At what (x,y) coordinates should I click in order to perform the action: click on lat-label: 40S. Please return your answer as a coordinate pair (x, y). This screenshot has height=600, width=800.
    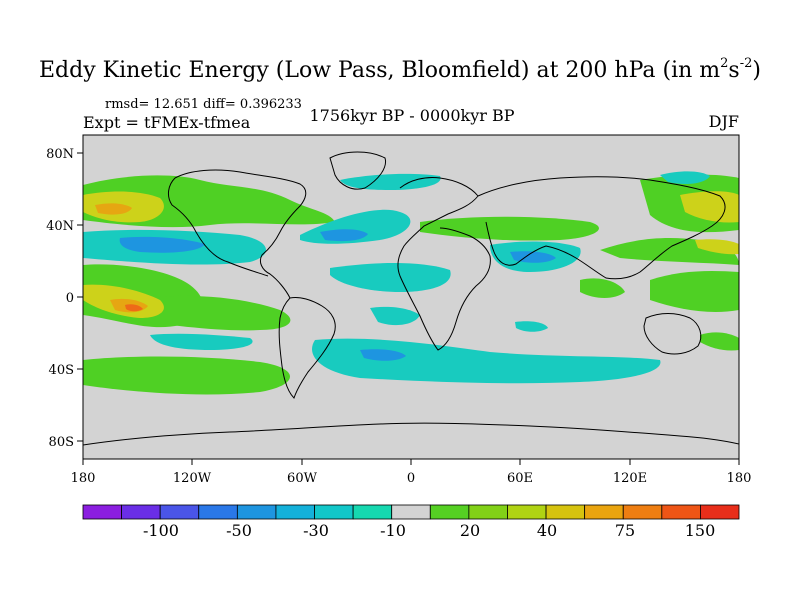
    Looking at the image, I should click on (61, 370).